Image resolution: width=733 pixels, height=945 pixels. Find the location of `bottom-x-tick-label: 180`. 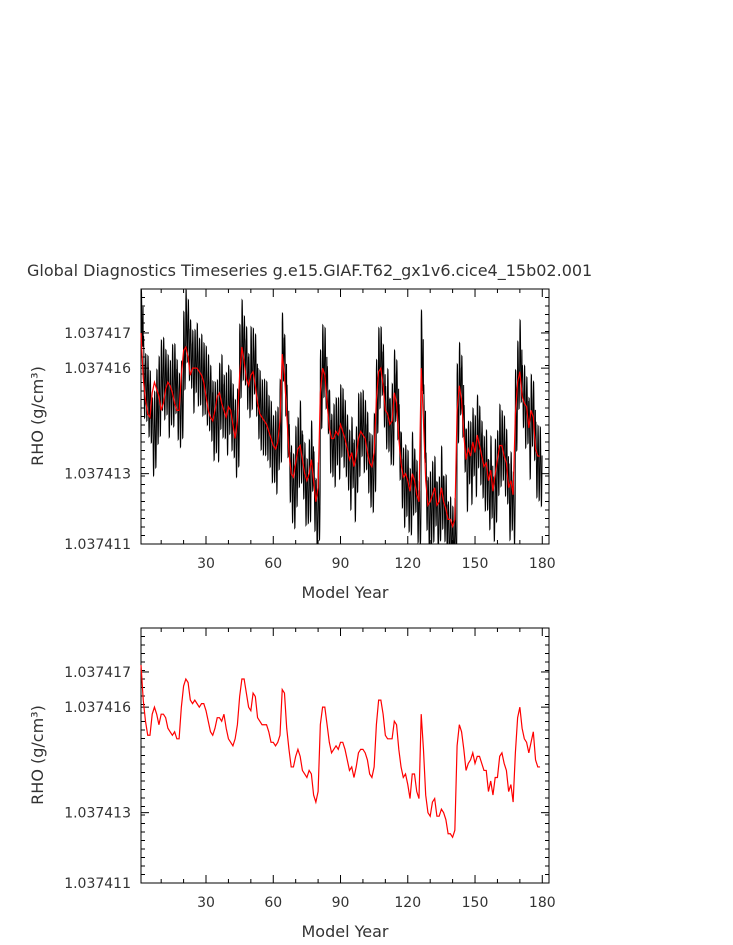

bottom-x-tick-label: 180 is located at coordinates (542, 903).